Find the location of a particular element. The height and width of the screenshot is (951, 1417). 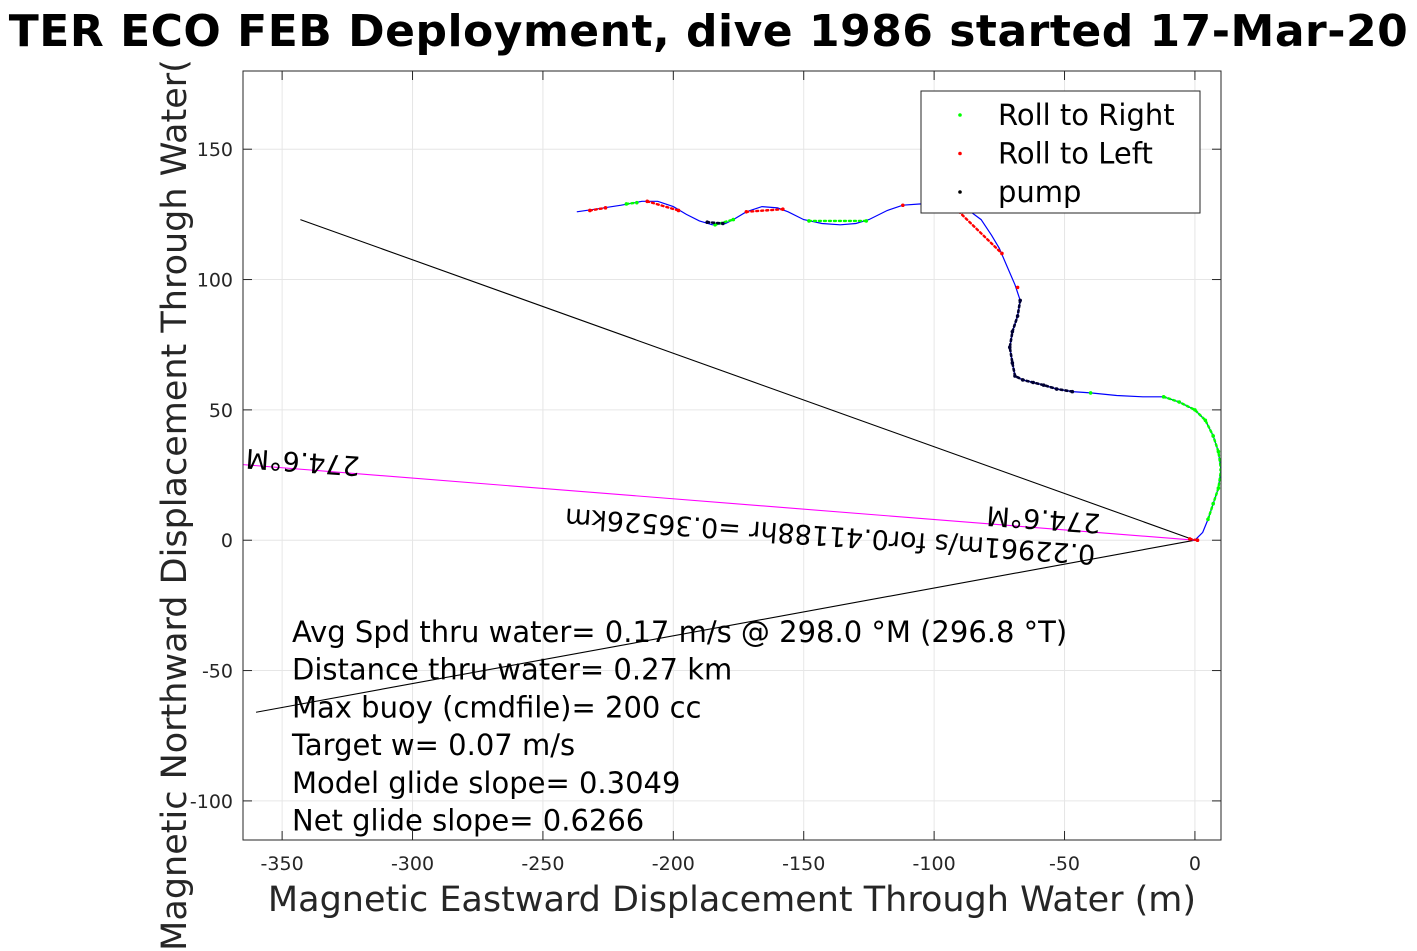

legend-label: Roll to Left is located at coordinates (1075, 154).